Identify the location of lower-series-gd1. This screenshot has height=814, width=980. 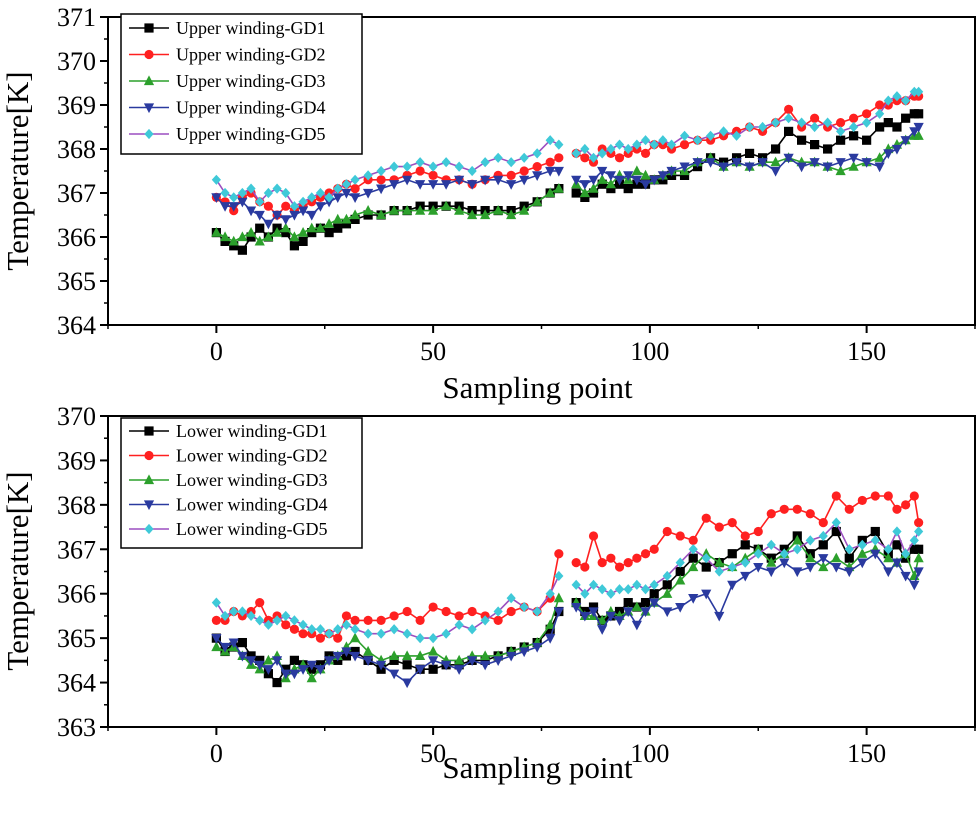
(567, 607).